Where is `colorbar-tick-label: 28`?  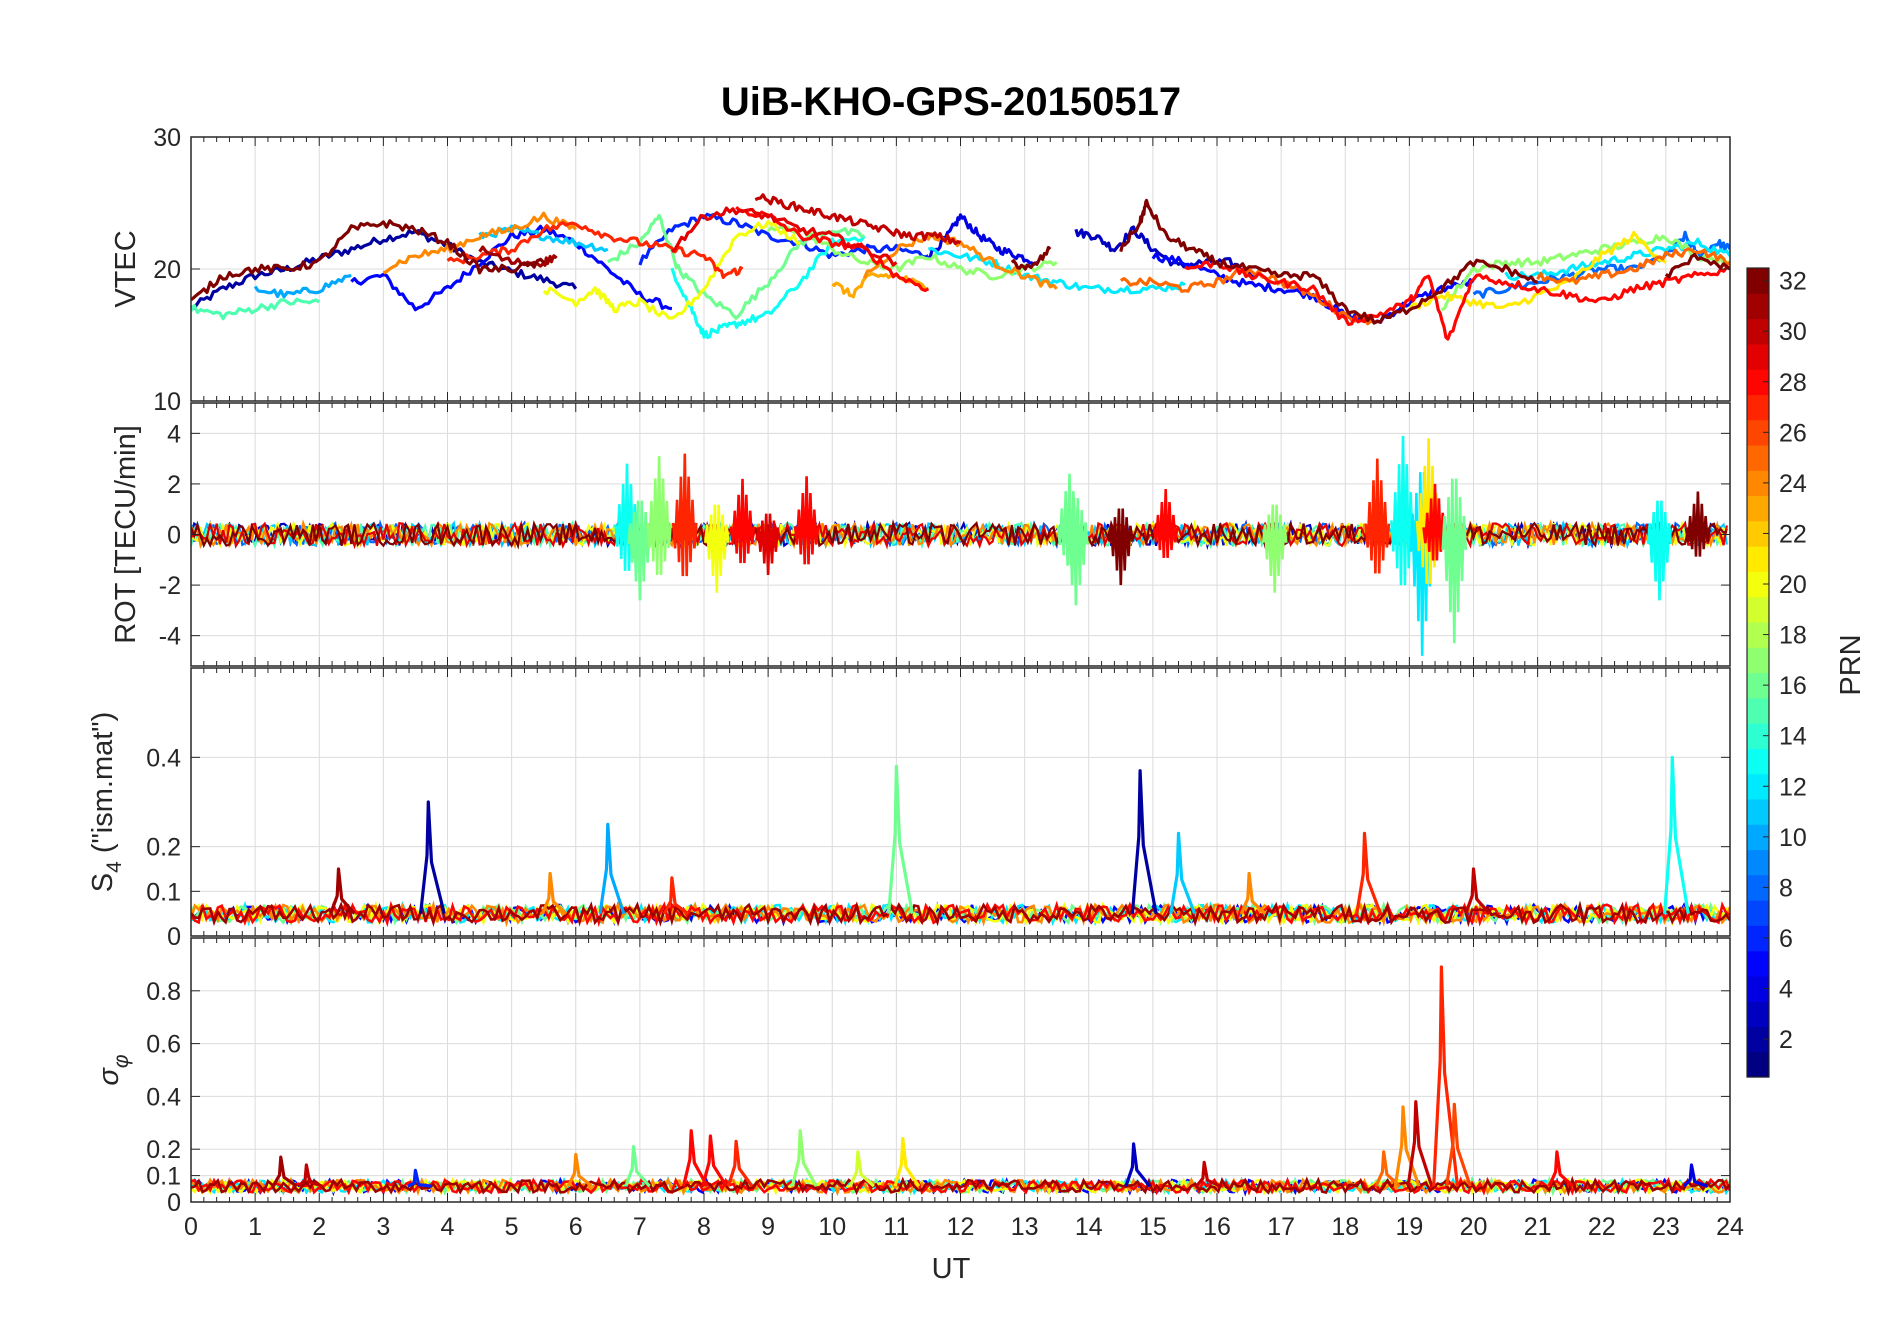
colorbar-tick-label: 28 is located at coordinates (1793, 383).